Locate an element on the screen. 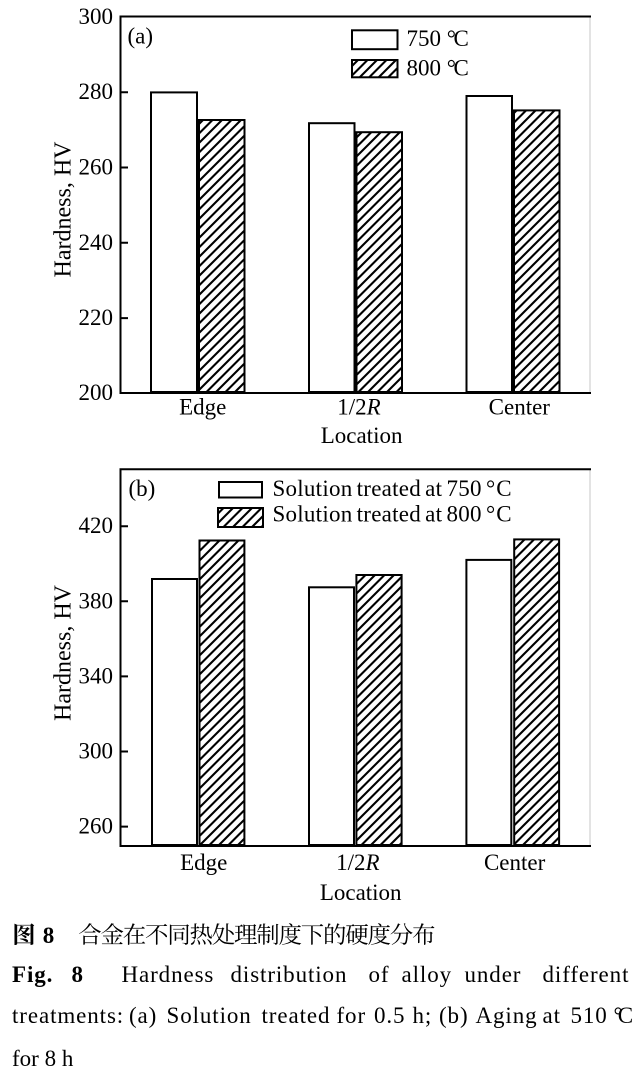 This screenshot has width=632, height=1075. svg-text: 200 is located at coordinates (96, 392).